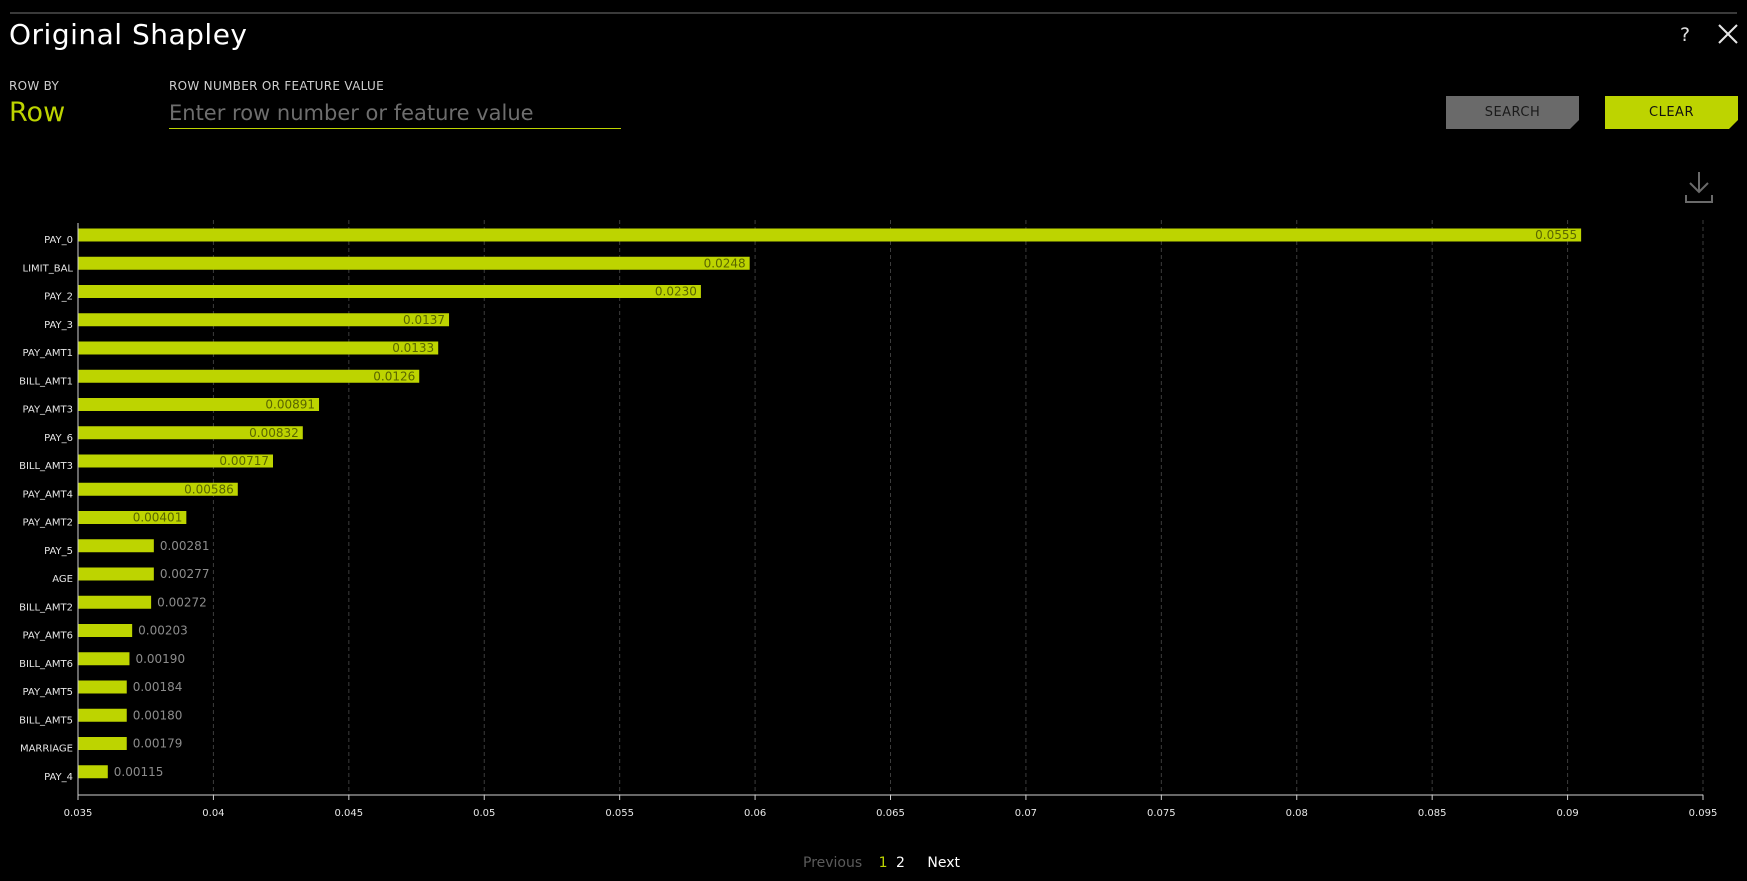 The width and height of the screenshot is (1747, 881). I want to click on page-1-button: 1, so click(883, 863).